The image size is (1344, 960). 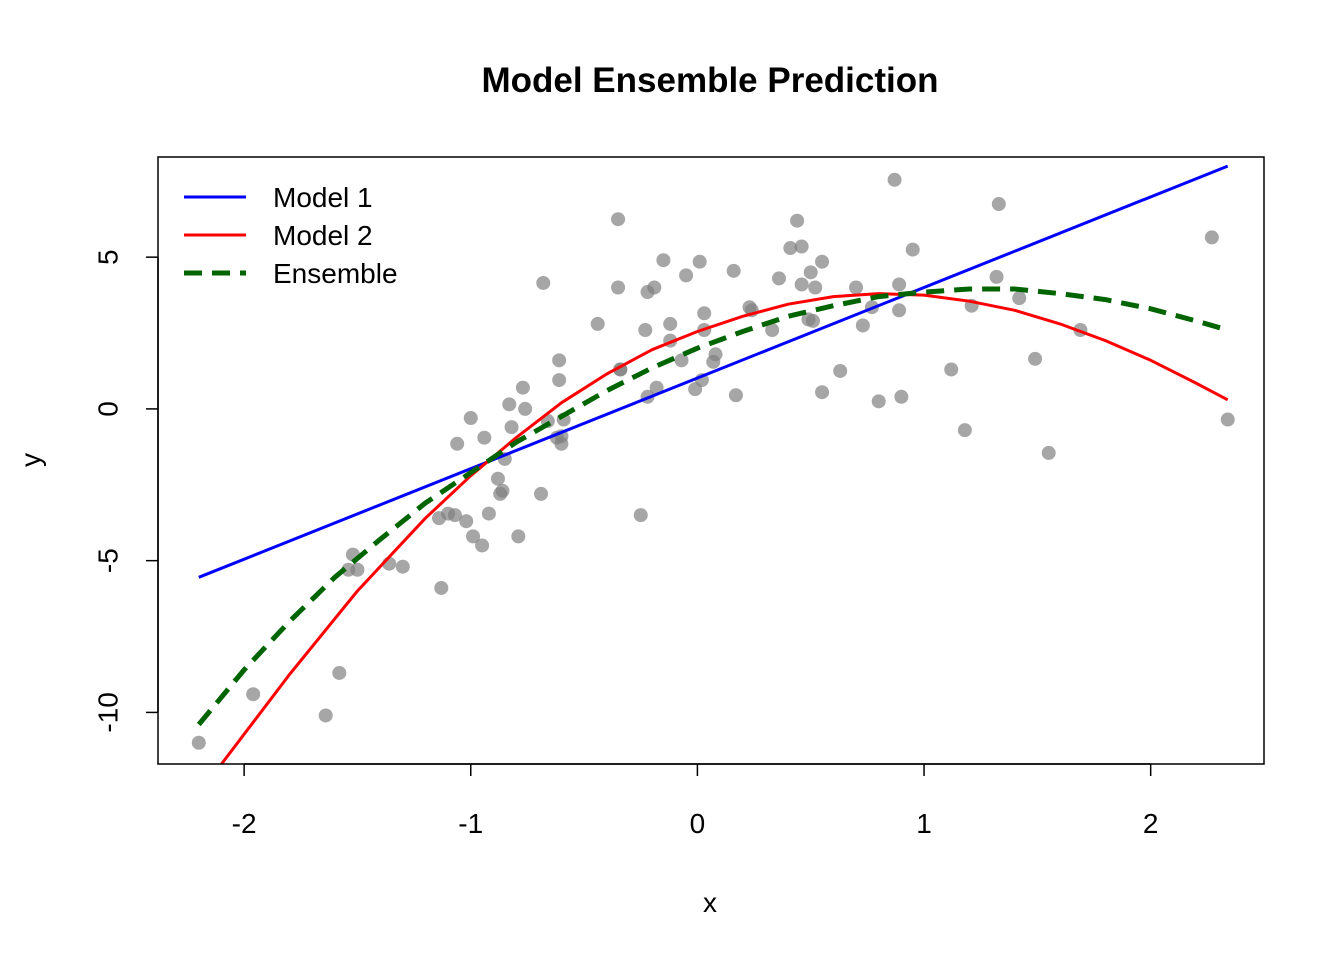 What do you see at coordinates (710, 902) in the screenshot?
I see `x-axis-label: x` at bounding box center [710, 902].